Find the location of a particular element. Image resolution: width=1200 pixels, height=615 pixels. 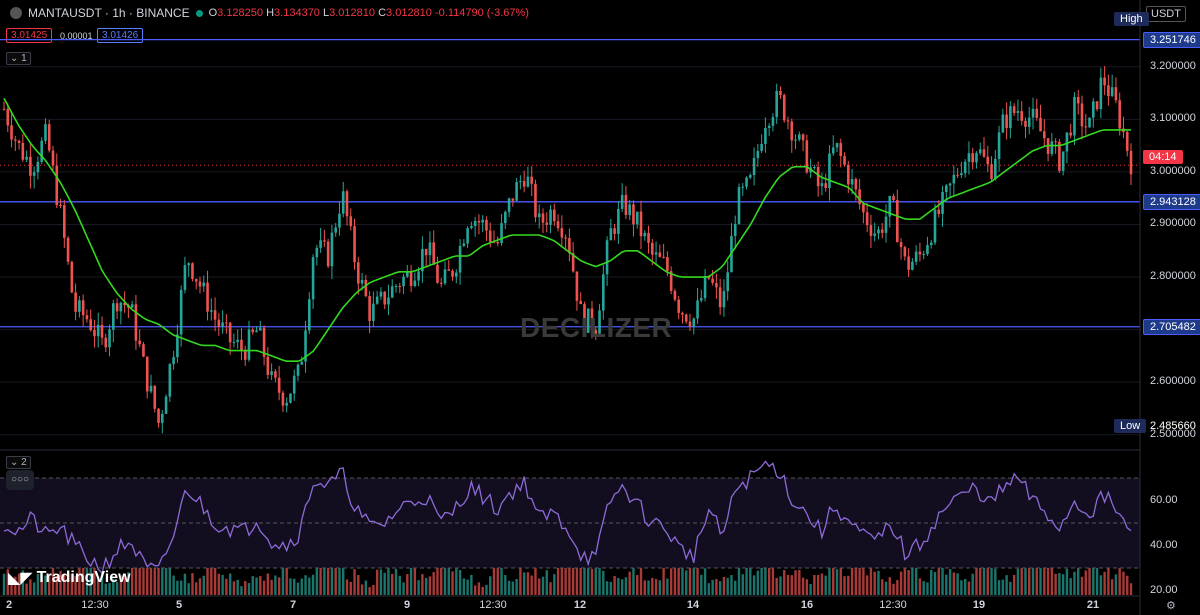

symbol-logo-icon is located at coordinates (16, 13).